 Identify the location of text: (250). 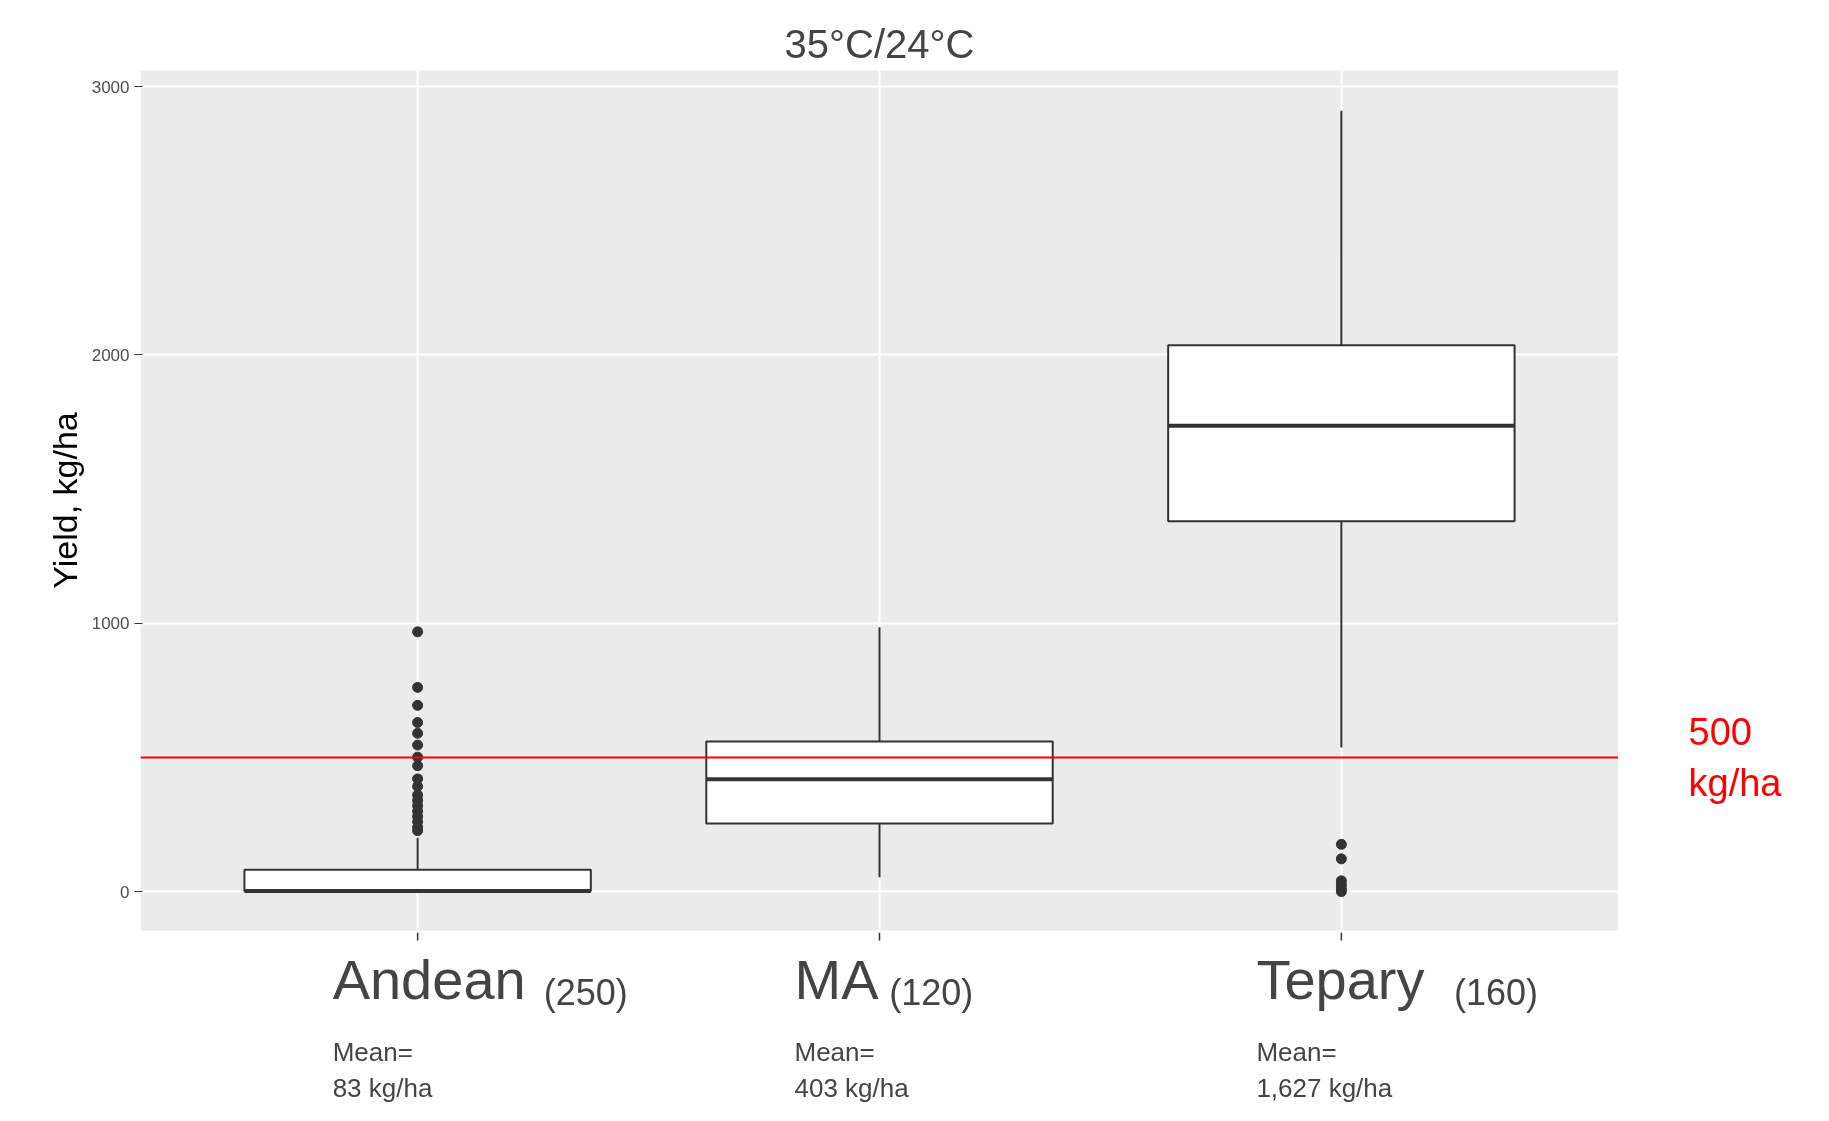
(585, 992).